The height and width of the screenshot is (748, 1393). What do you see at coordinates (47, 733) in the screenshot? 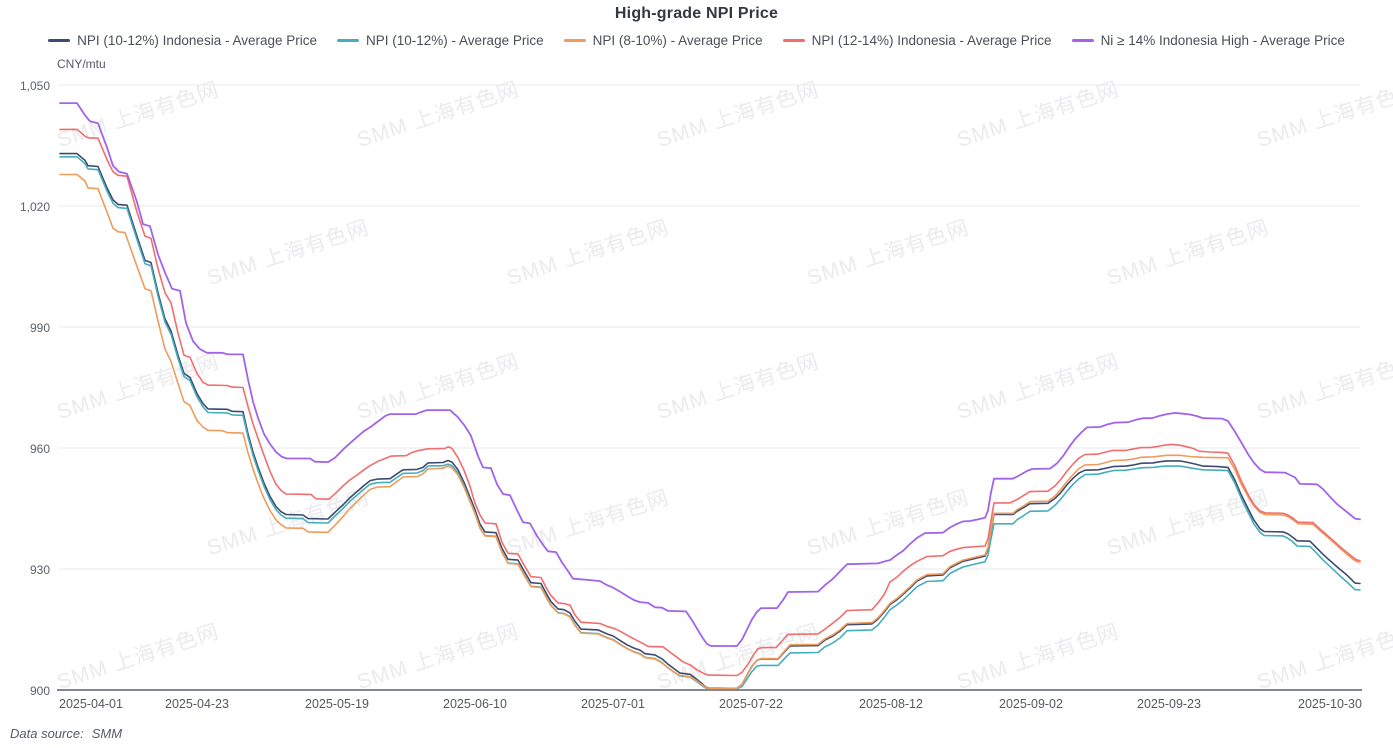
I see `data-source-label: Data source:` at bounding box center [47, 733].